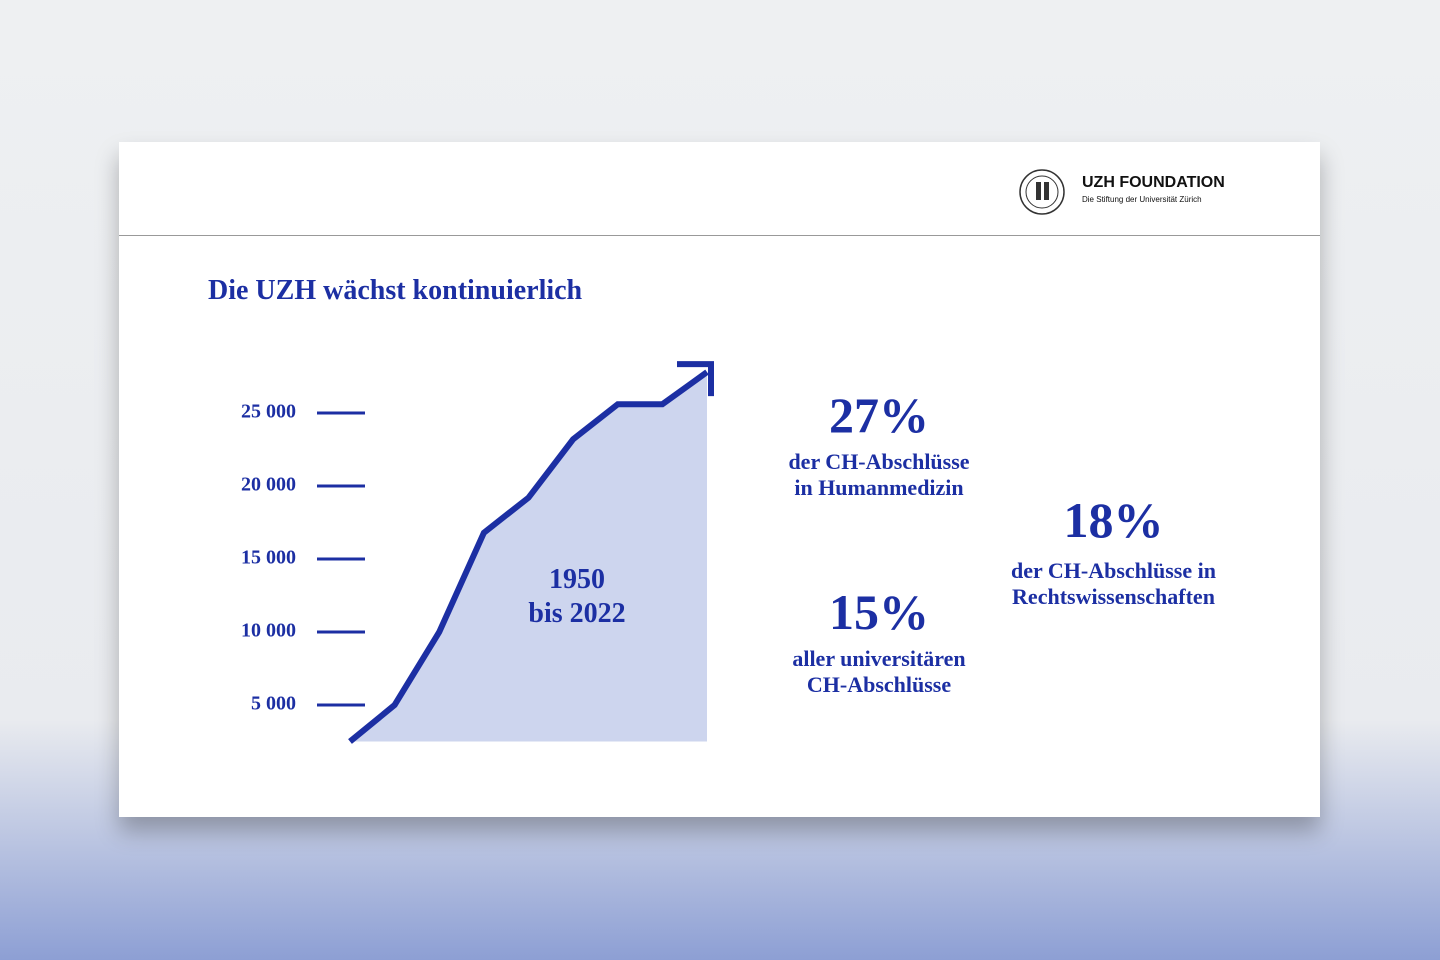 This screenshot has width=1440, height=960. Describe the element at coordinates (273, 704) in the screenshot. I see `y-tick-label: 5 000` at that location.